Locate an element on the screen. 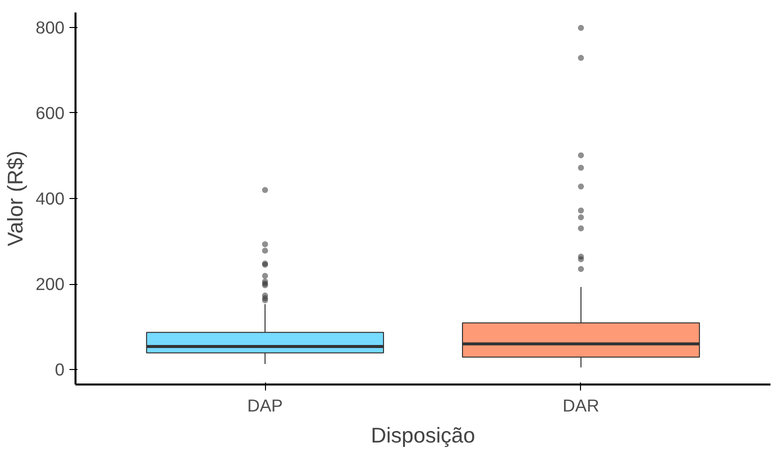  y-tick-label: 800 is located at coordinates (50, 27).